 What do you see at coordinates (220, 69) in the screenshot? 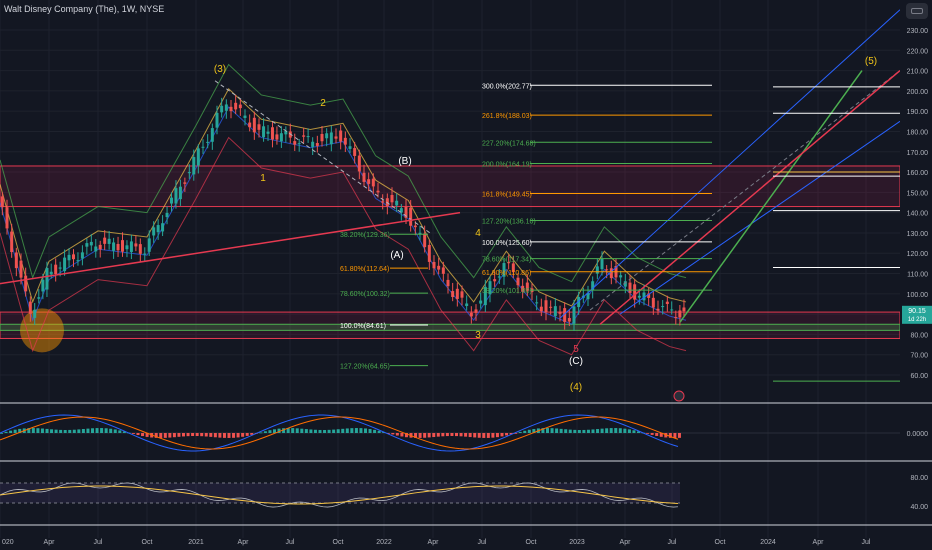
I see `wave-label: (3)` at bounding box center [220, 69].